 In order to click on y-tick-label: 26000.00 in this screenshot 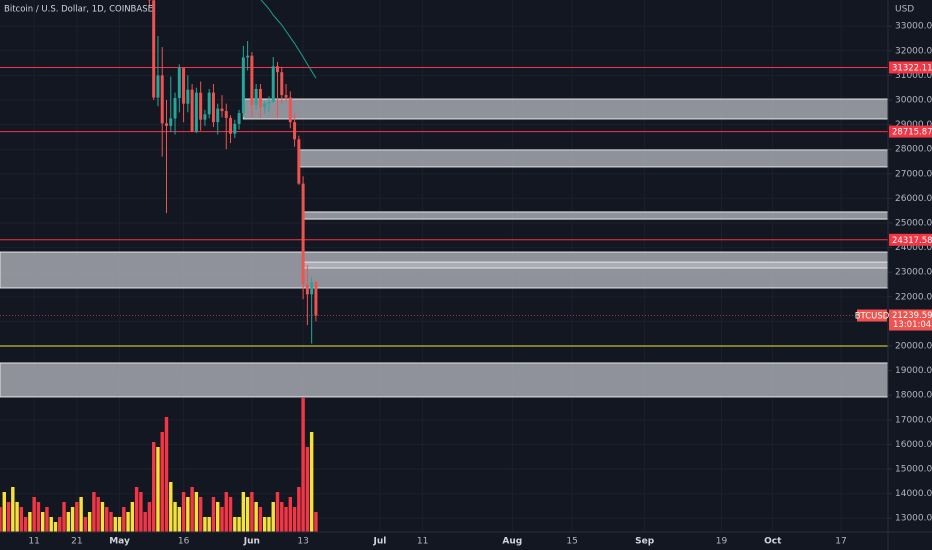, I will do `click(913, 199)`.